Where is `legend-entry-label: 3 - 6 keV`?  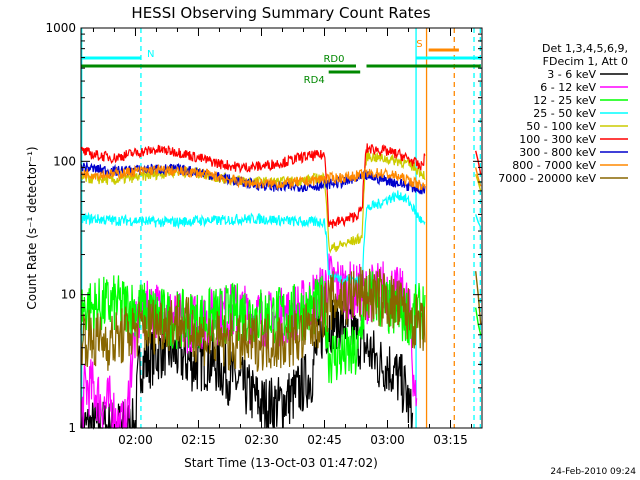
legend-entry-label: 3 - 6 keV is located at coordinates (571, 74).